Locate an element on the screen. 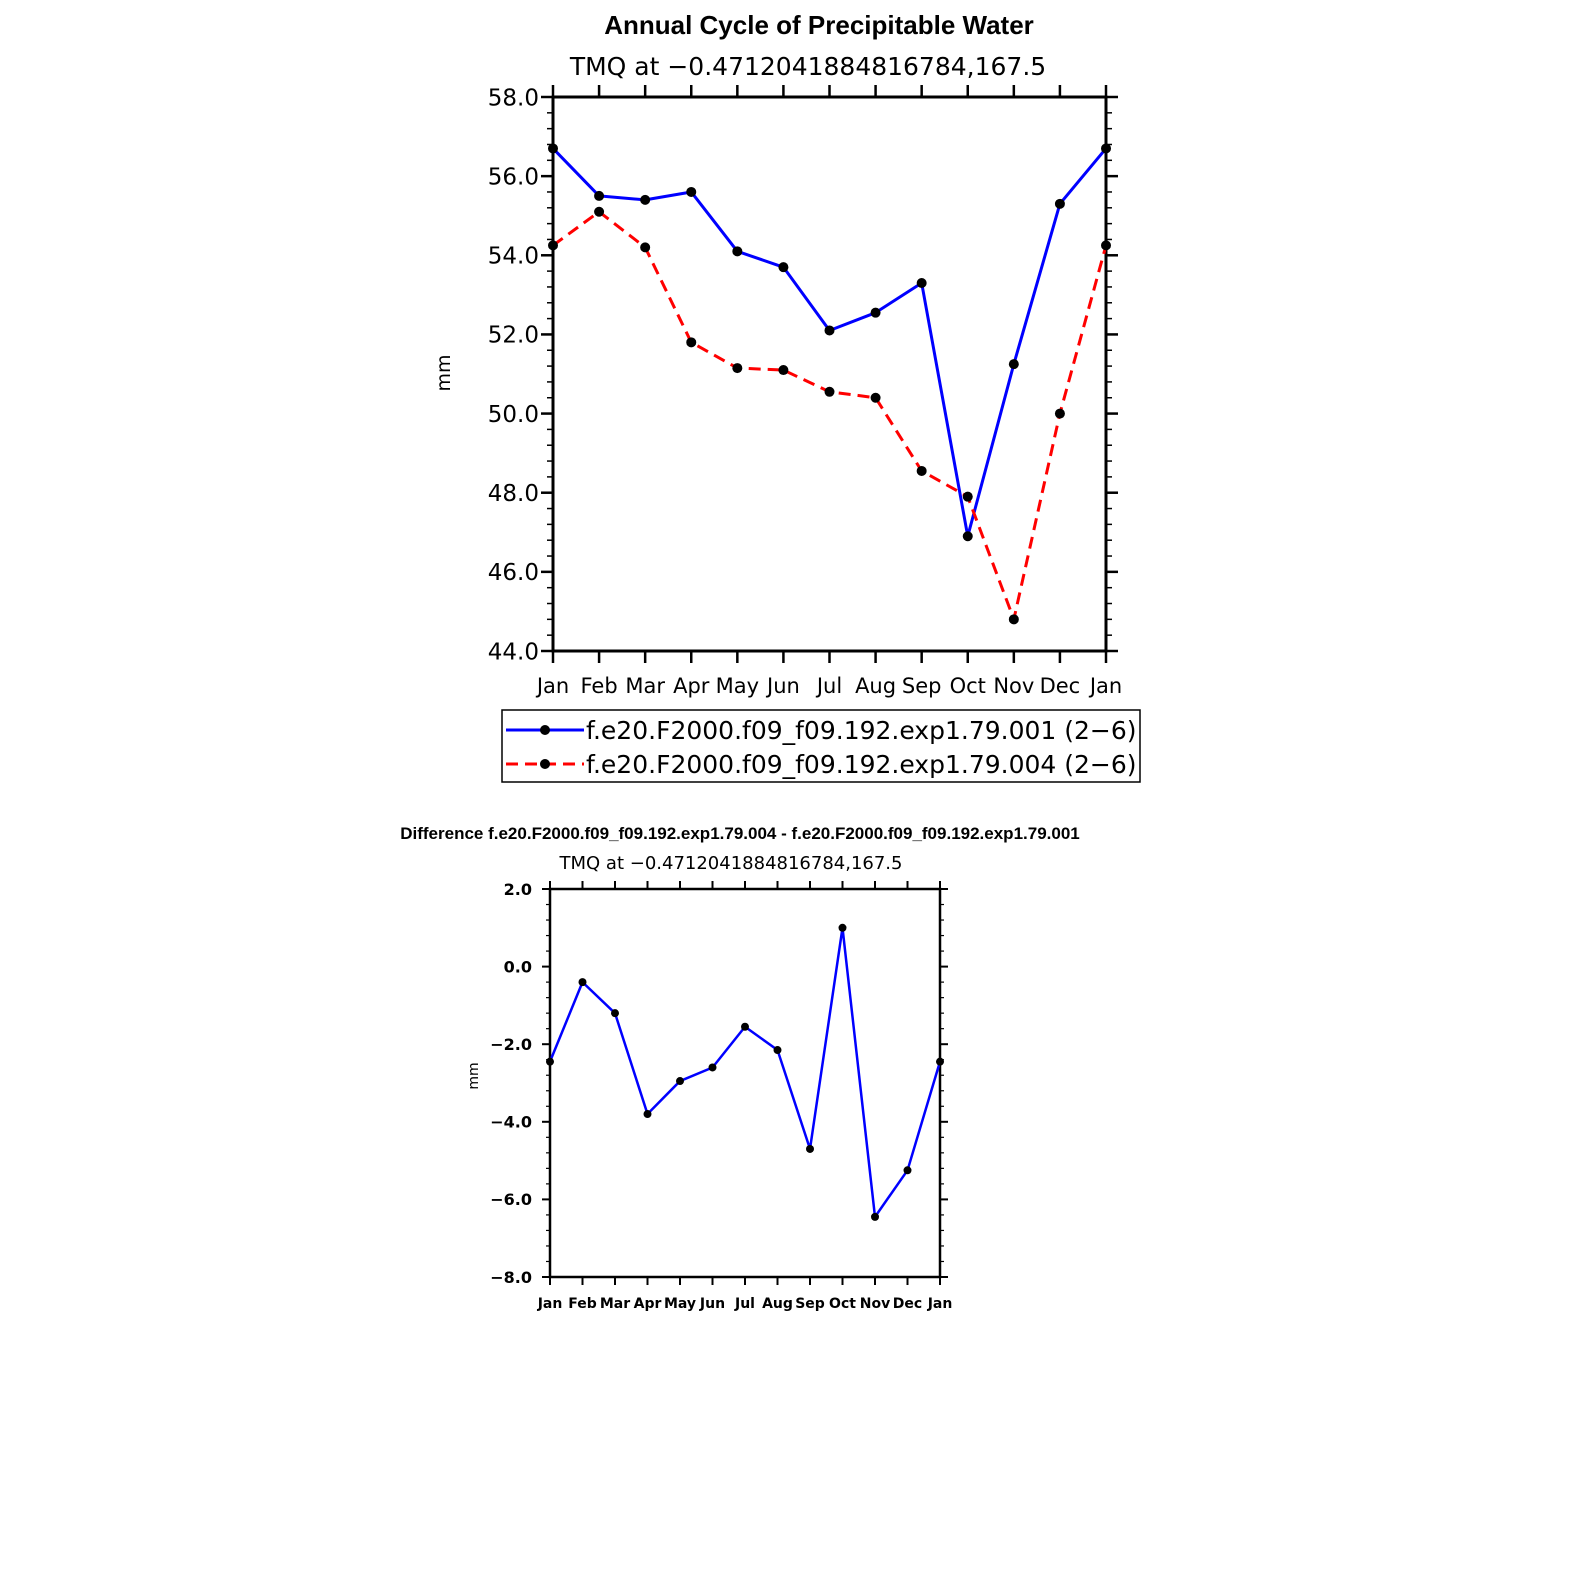  bottom-ytick-label: −8.0 is located at coordinates (511, 1277).